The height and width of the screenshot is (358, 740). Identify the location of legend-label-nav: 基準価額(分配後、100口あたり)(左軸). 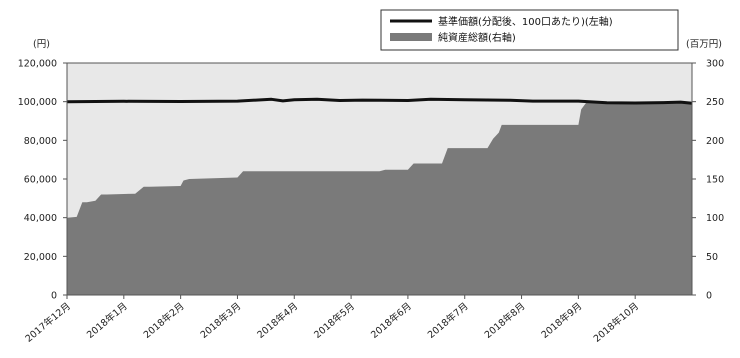
(525, 21).